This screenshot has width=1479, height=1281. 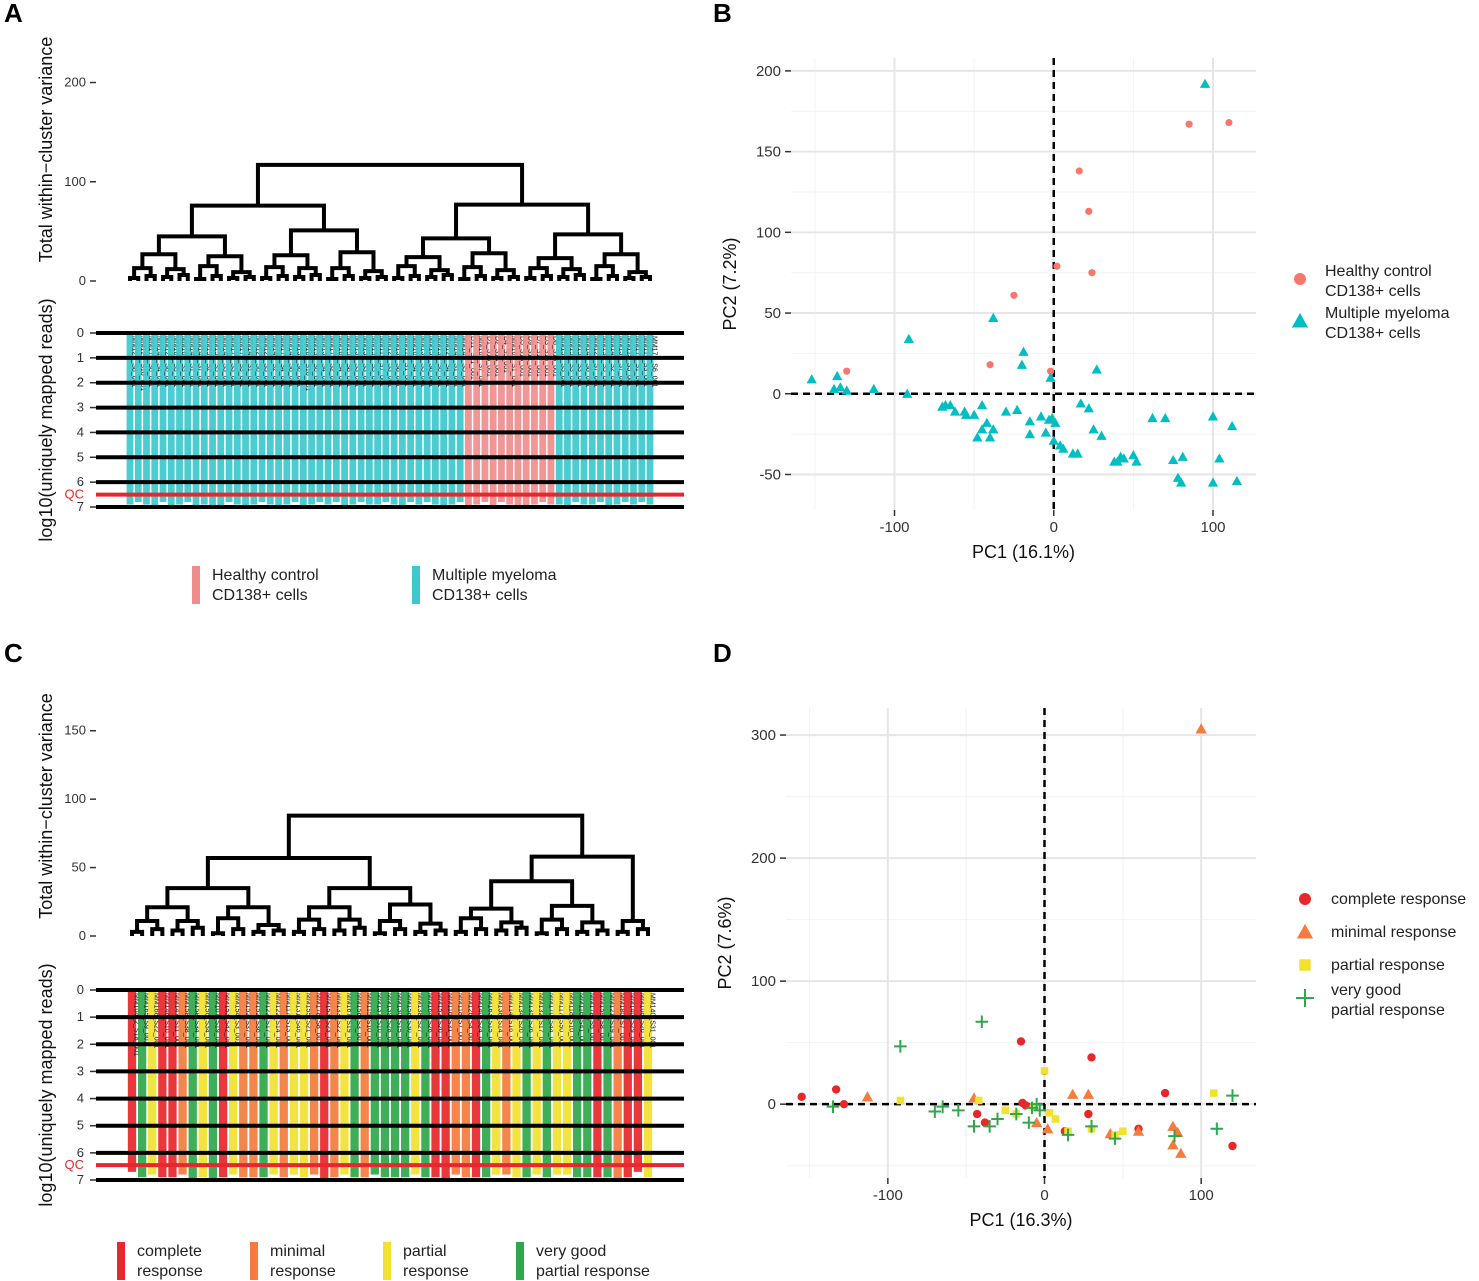 What do you see at coordinates (348, 361) in the screenshot?
I see `sample-label: MM154_S8_001` at bounding box center [348, 361].